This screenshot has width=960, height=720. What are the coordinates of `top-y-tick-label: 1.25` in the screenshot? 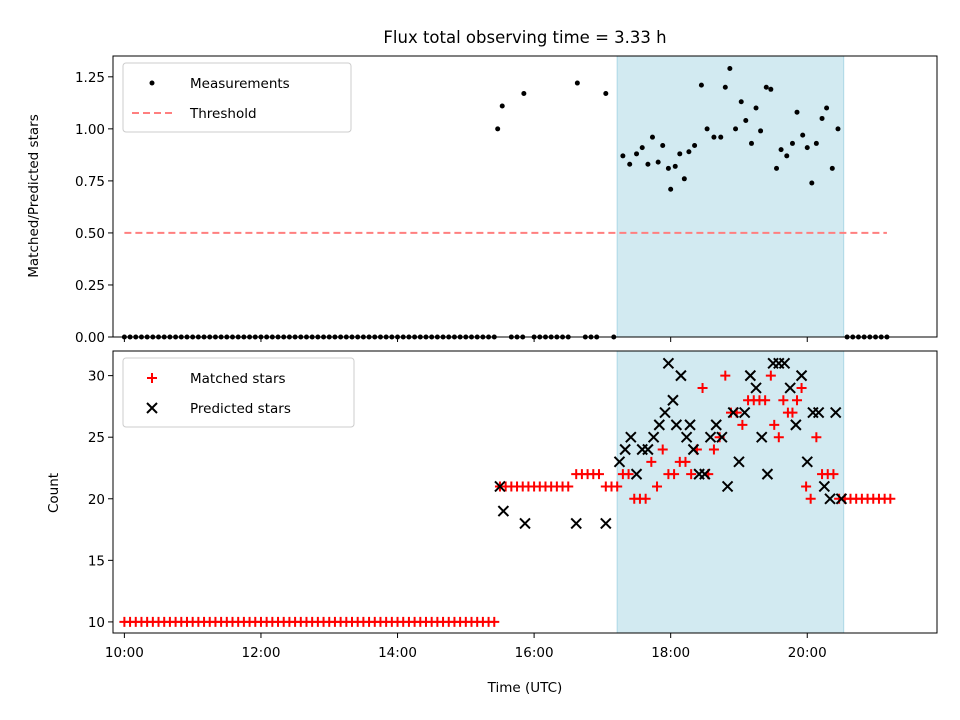 It's located at (90, 78).